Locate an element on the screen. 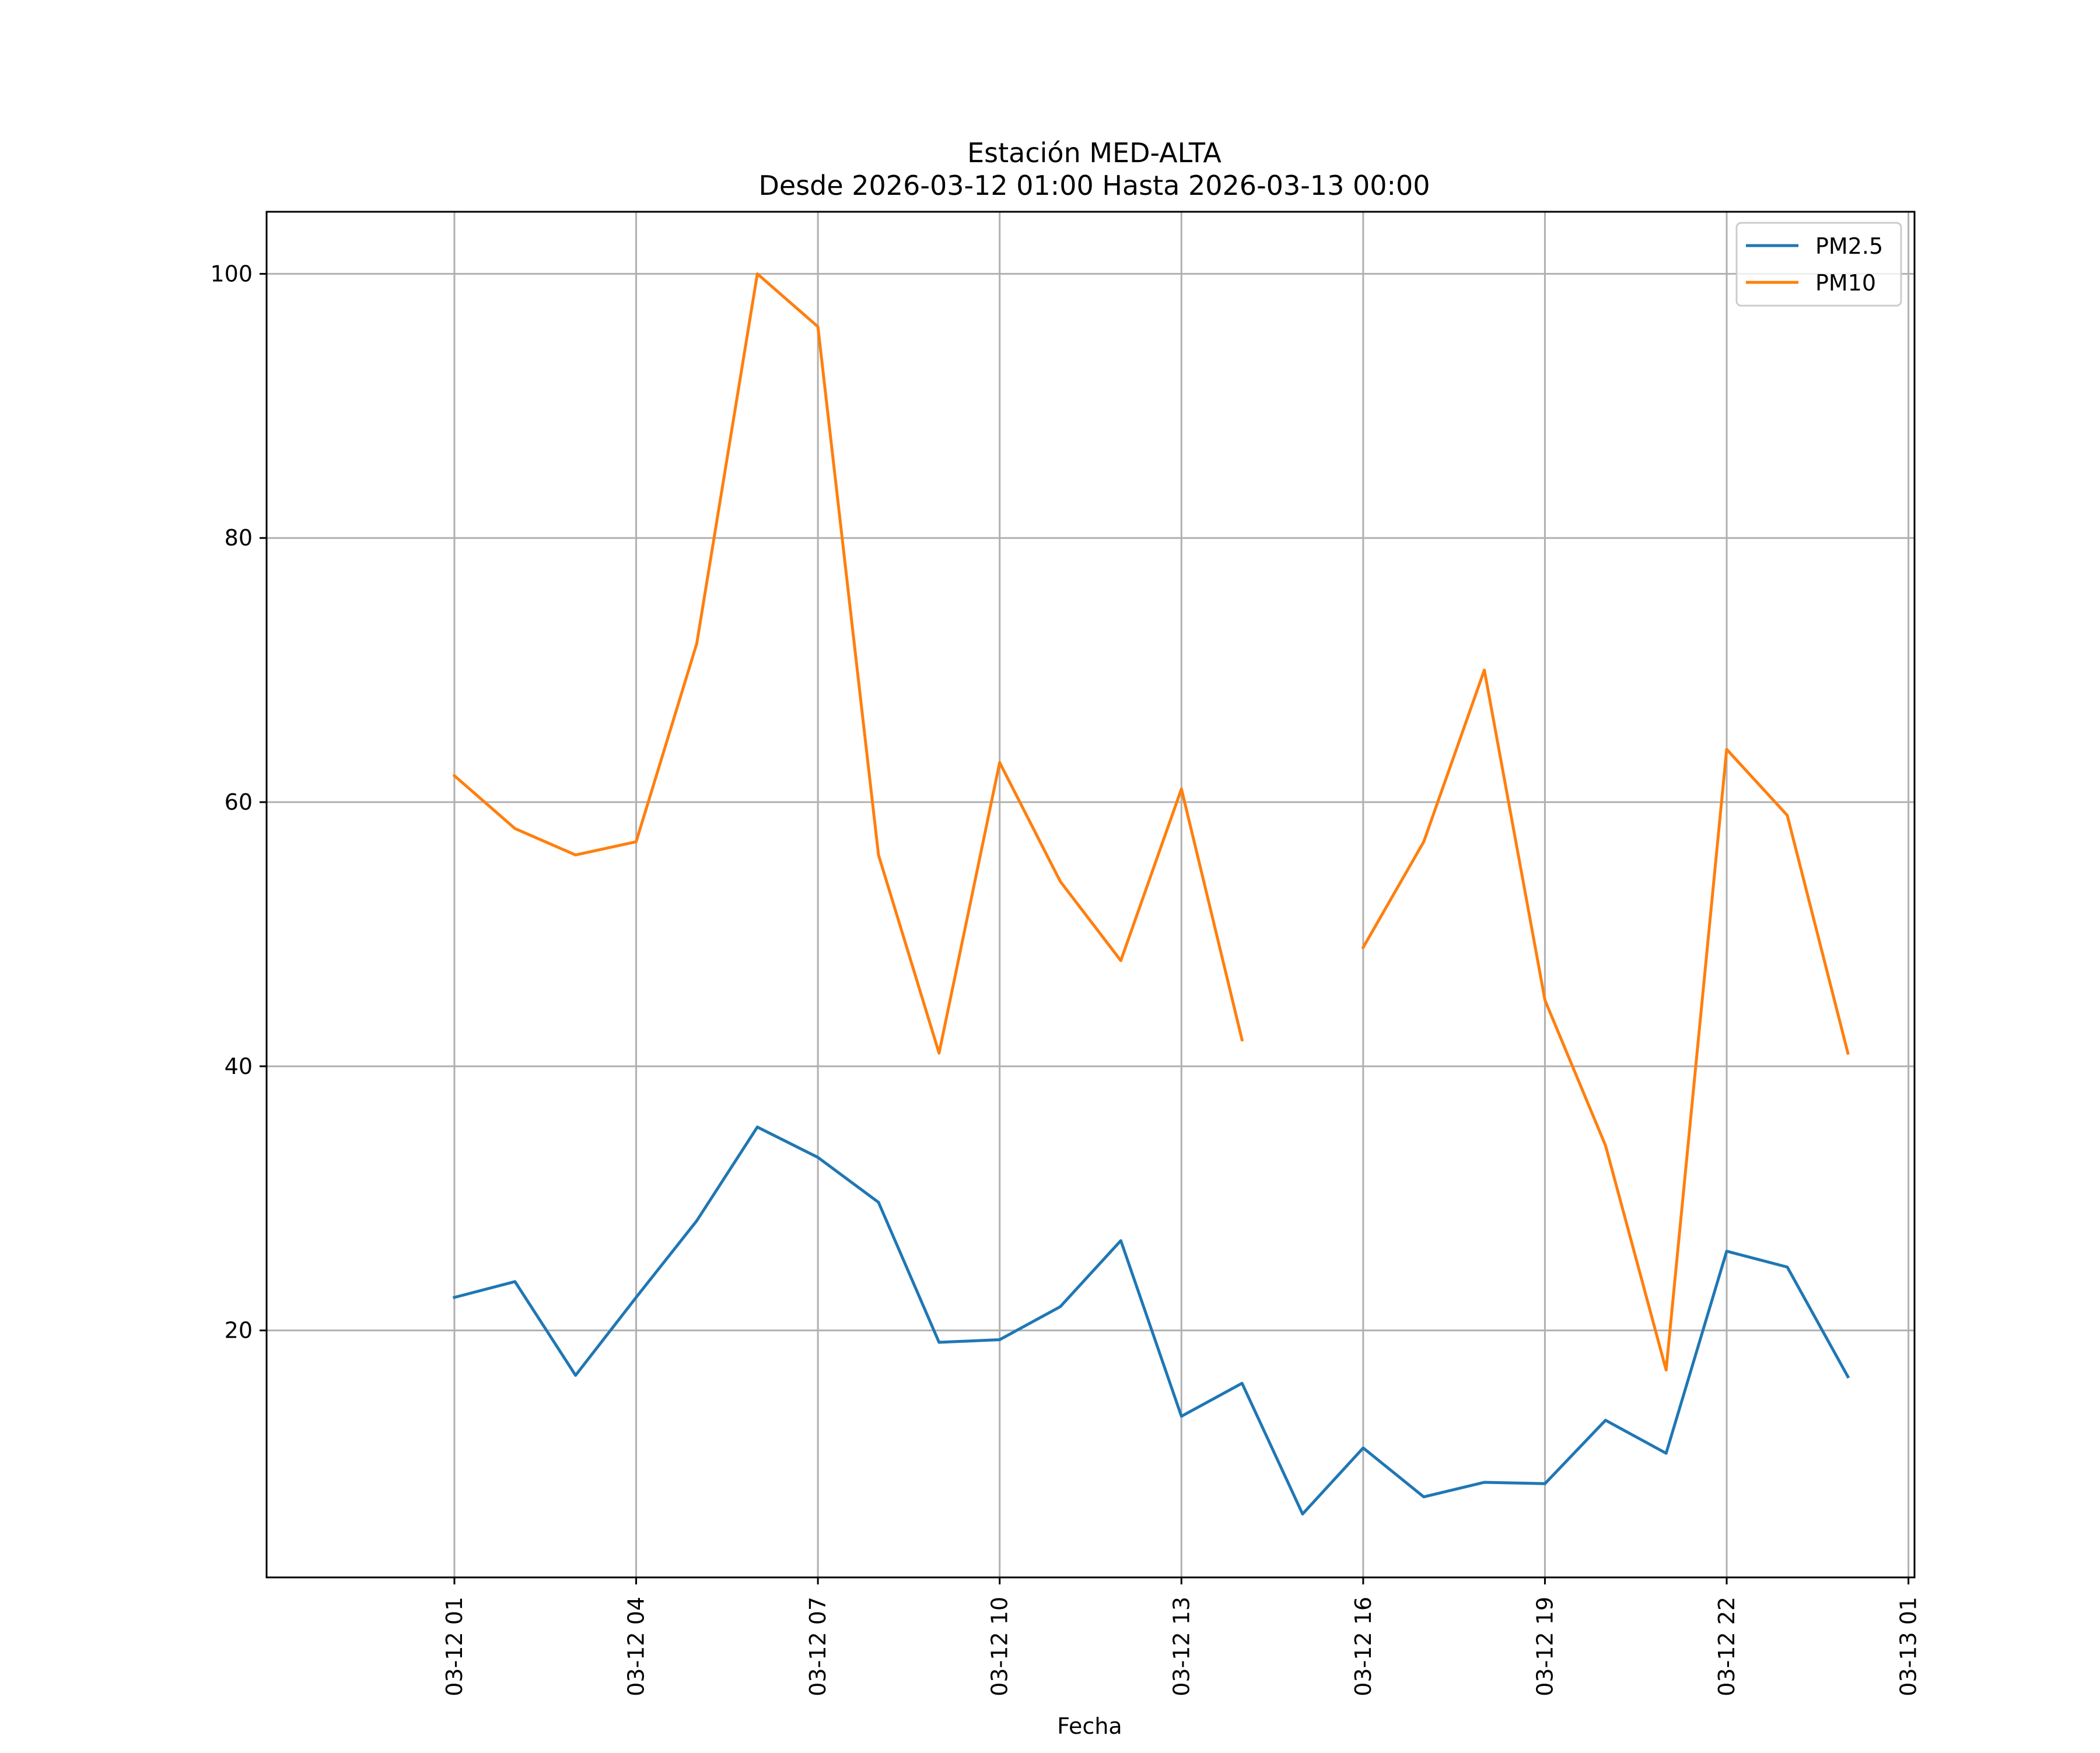 The image size is (2100, 1753). y-tick-label: 80 is located at coordinates (239, 538).